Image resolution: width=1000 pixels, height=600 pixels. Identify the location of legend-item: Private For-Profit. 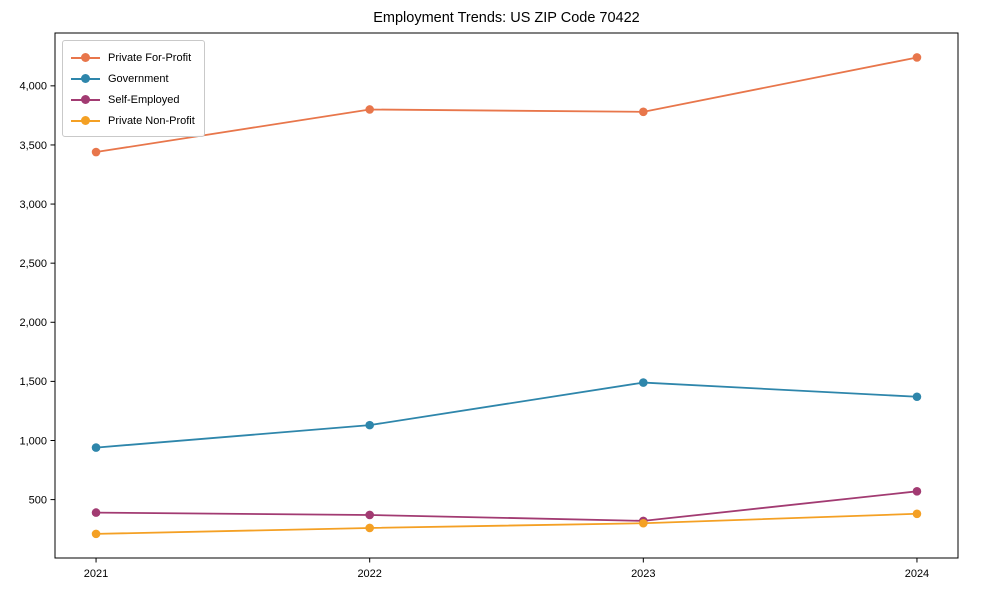
(133, 57).